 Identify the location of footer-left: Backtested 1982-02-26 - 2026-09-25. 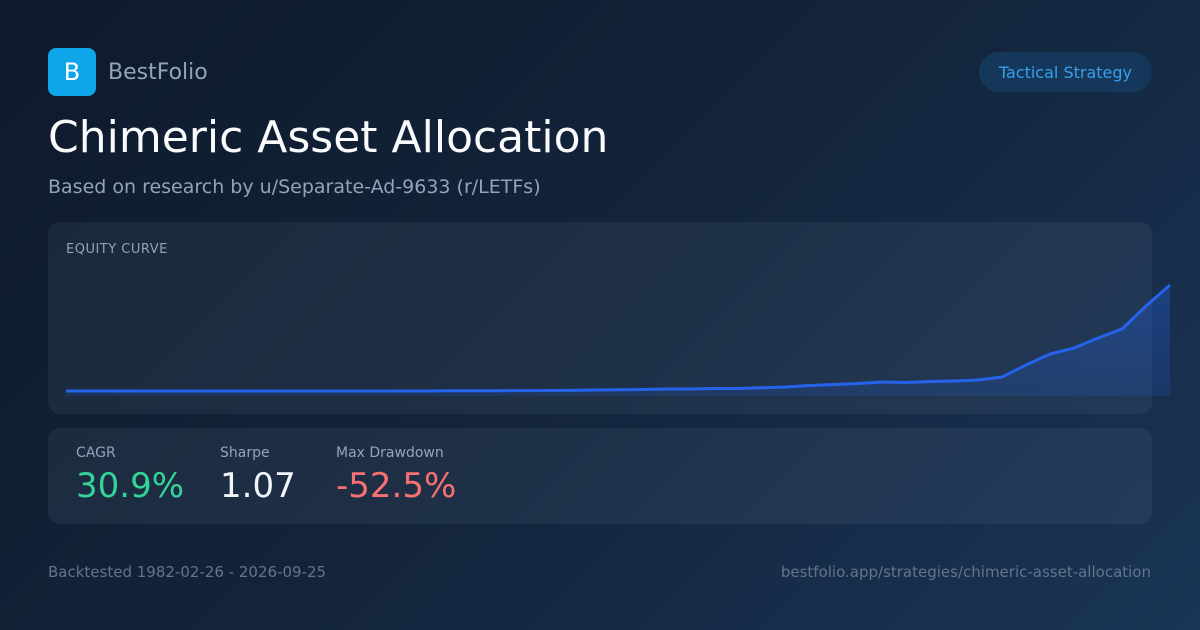
(187, 572).